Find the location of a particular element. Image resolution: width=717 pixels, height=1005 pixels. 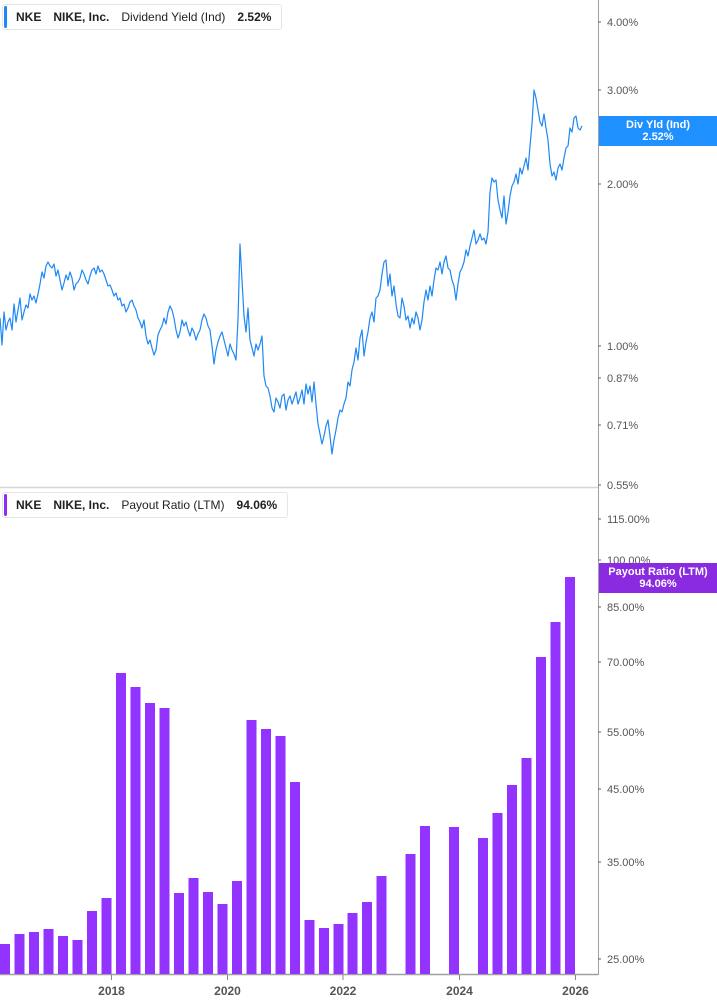

flag-label: Payout Ratio (LTM) is located at coordinates (658, 572).